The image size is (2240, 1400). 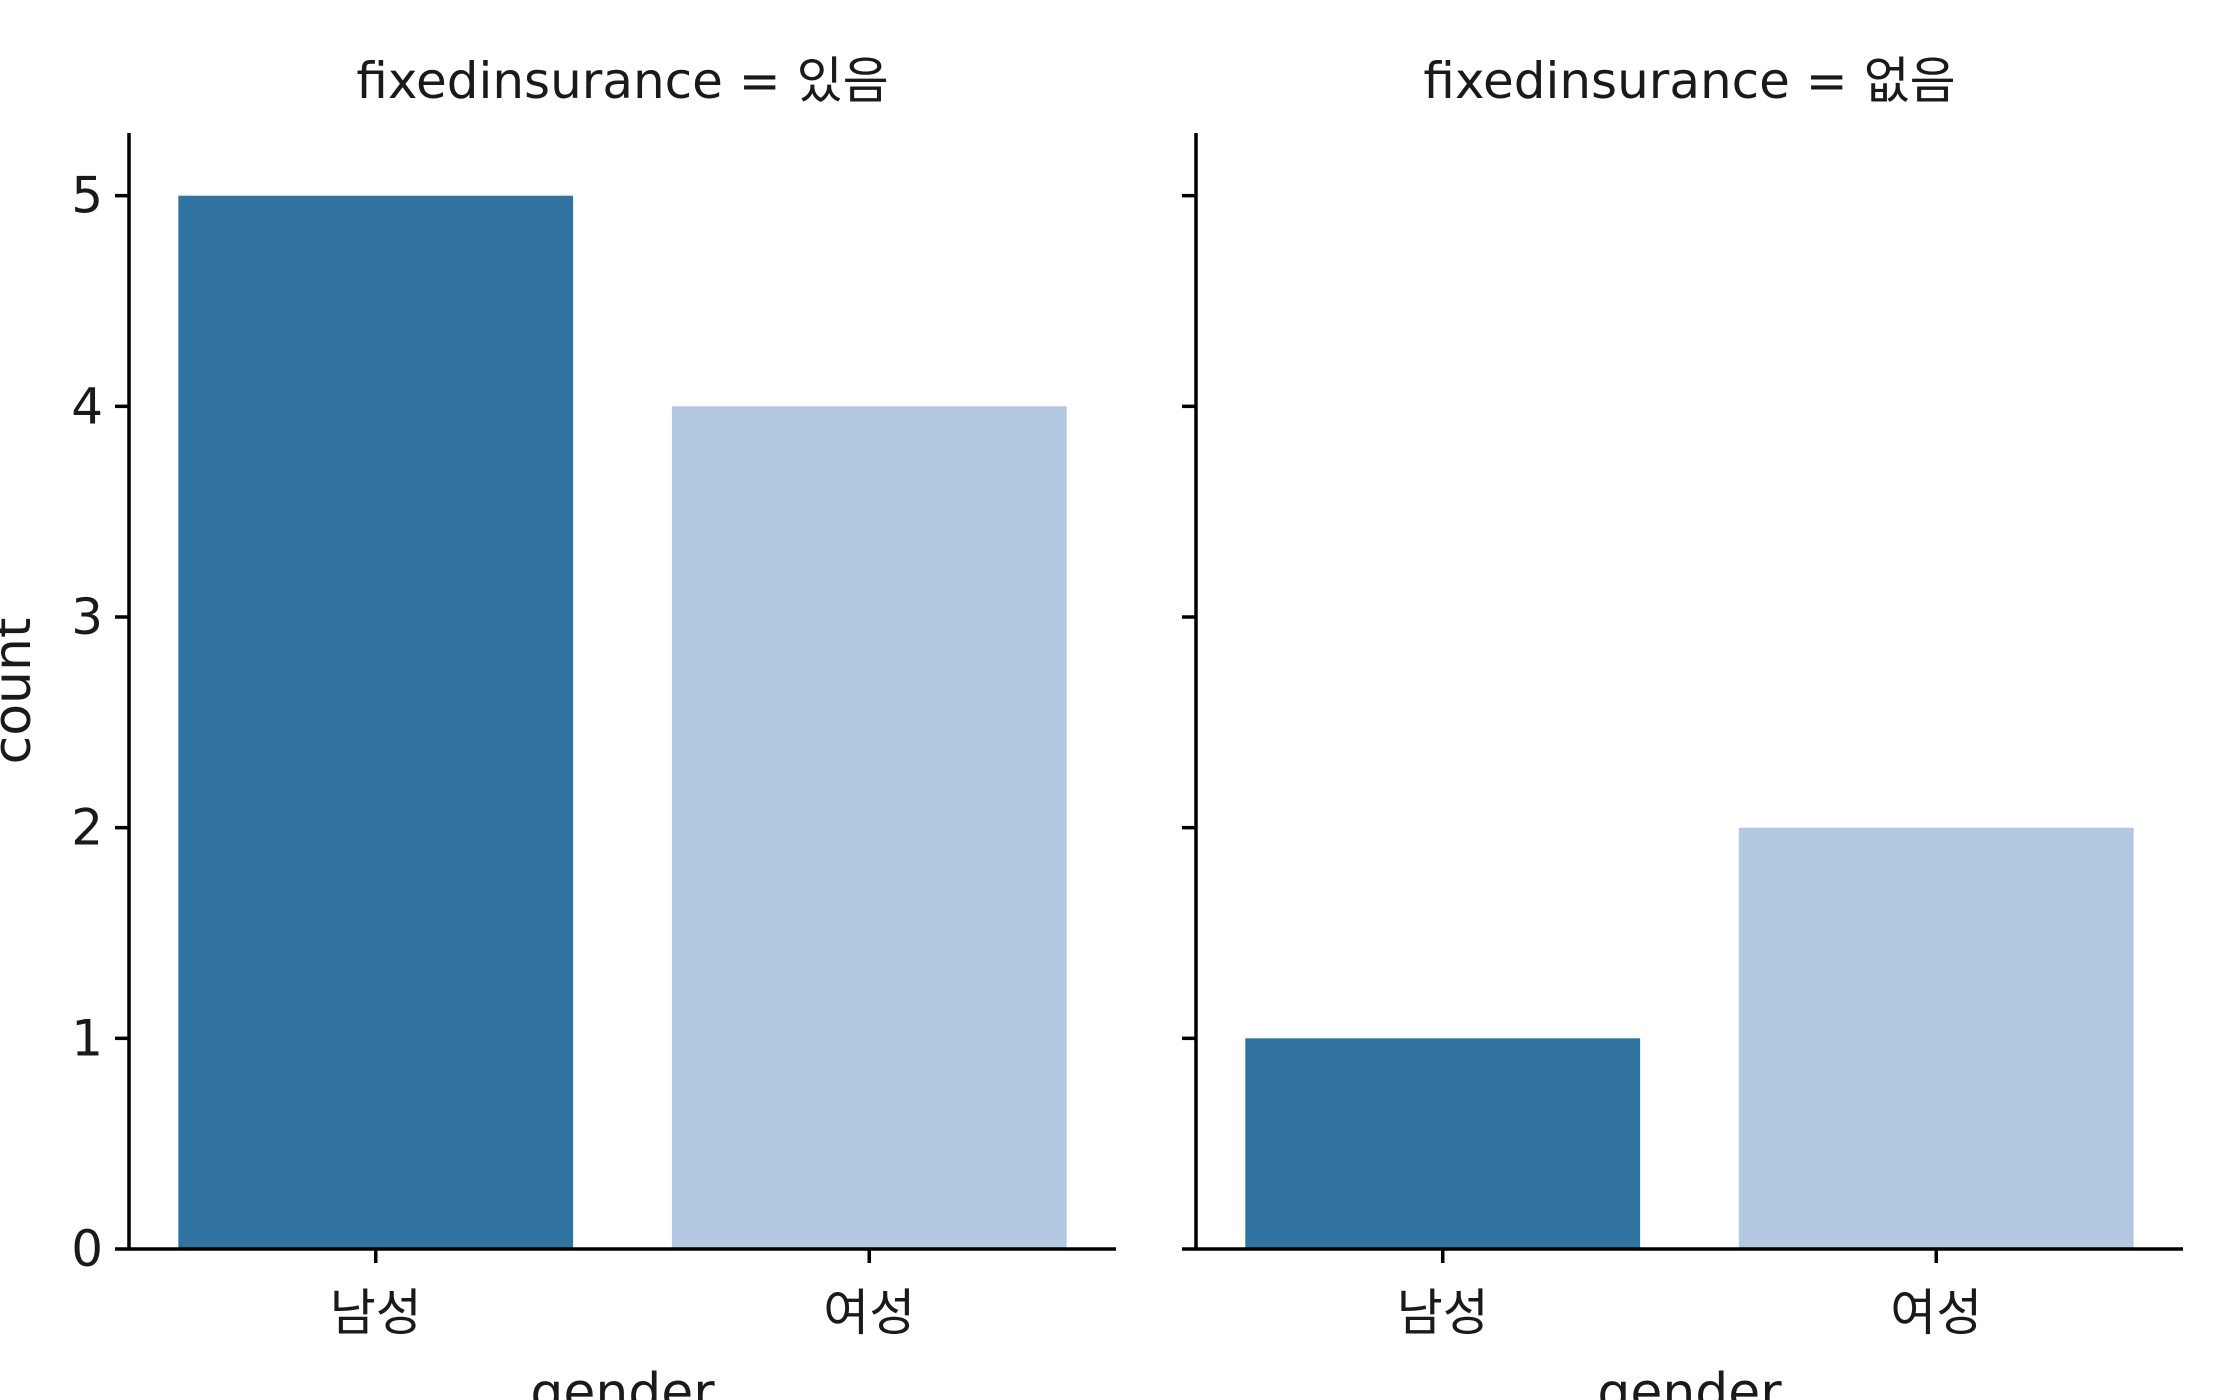 I want to click on x-axis-label-1: gender, so click(x=622, y=1381).